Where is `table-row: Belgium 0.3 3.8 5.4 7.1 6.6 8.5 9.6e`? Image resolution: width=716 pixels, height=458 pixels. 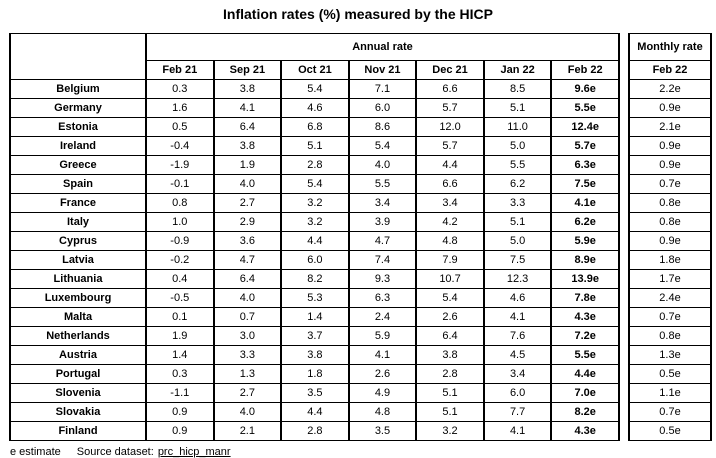
table-row: Belgium 0.3 3.8 5.4 7.1 6.6 8.5 9.6e is located at coordinates (314, 89).